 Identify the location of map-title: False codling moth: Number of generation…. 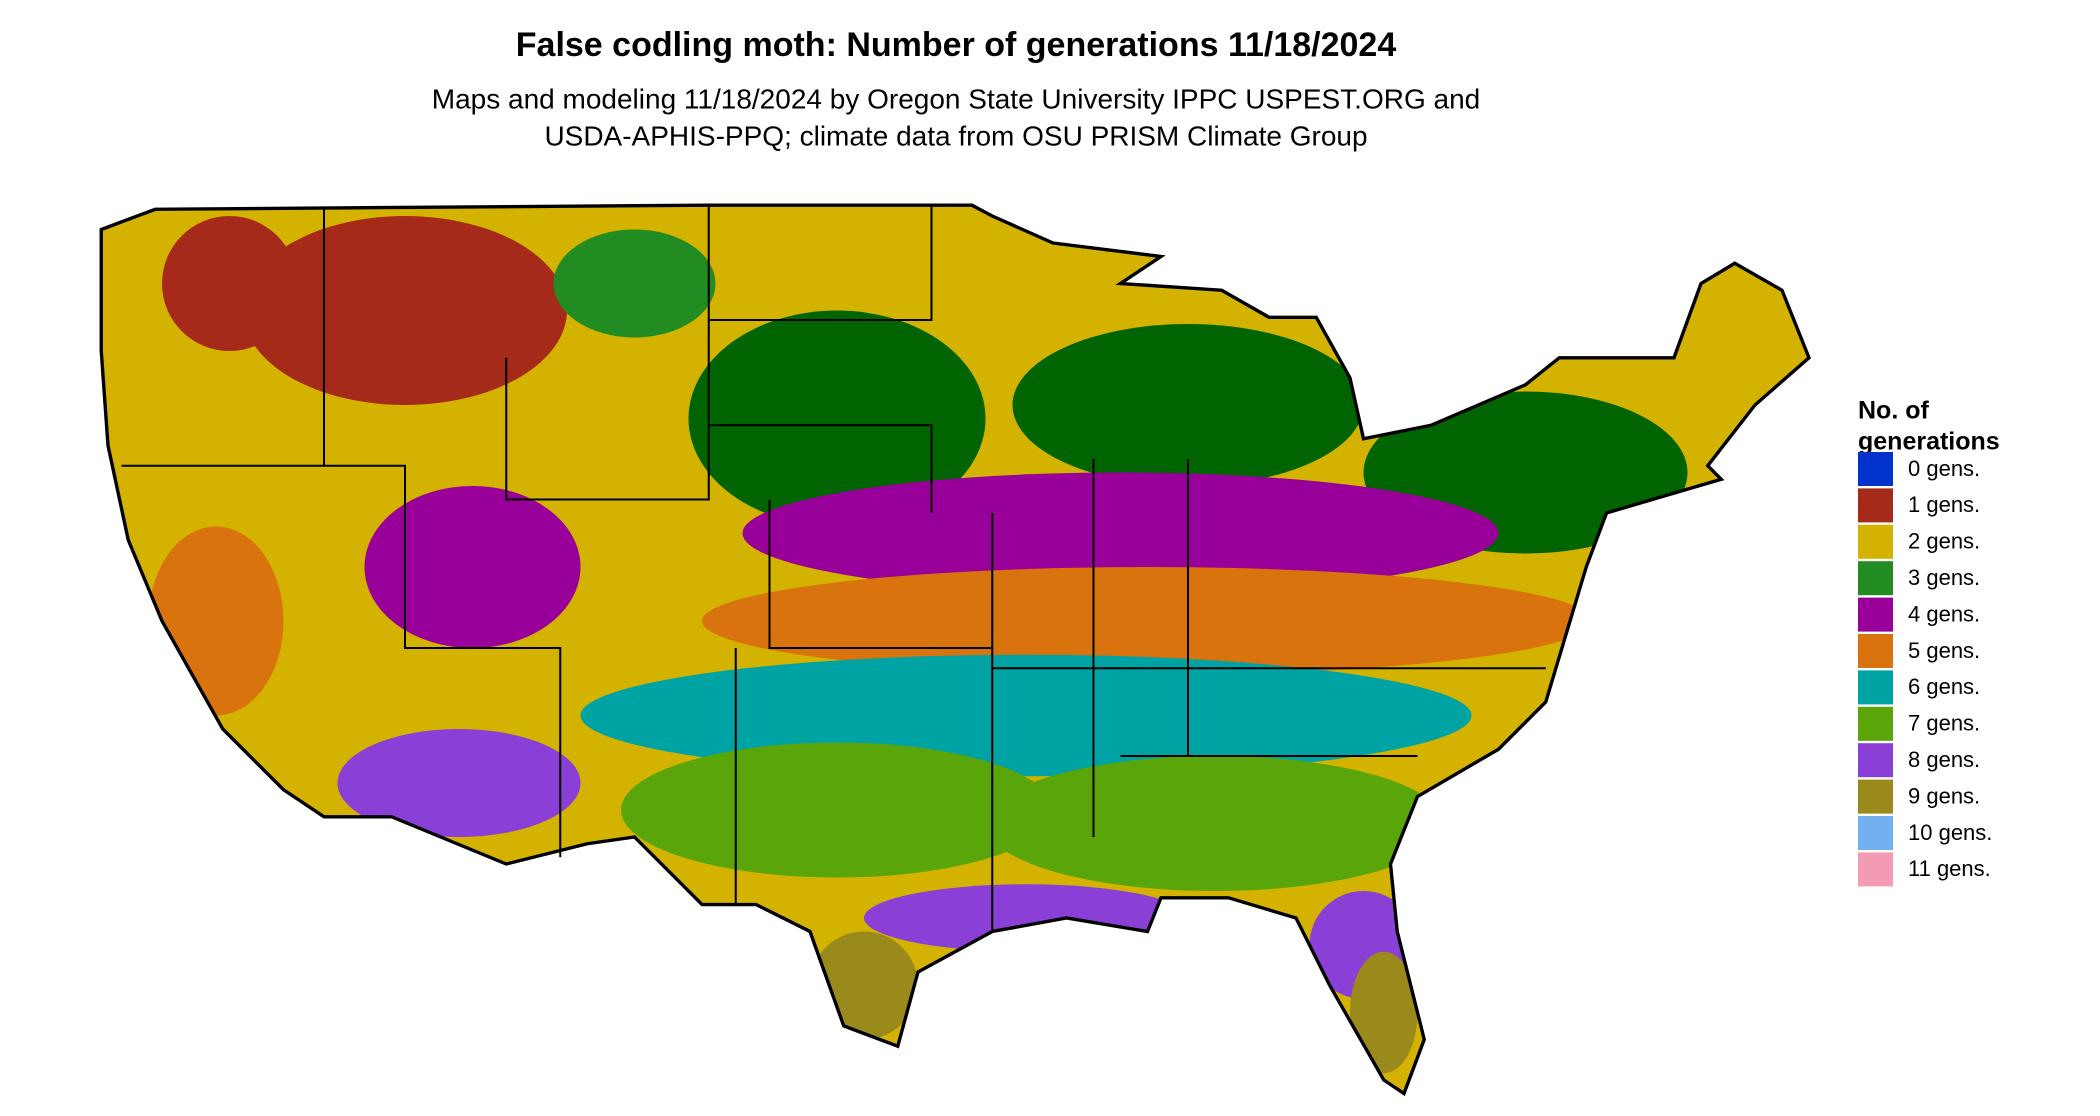
(956, 45).